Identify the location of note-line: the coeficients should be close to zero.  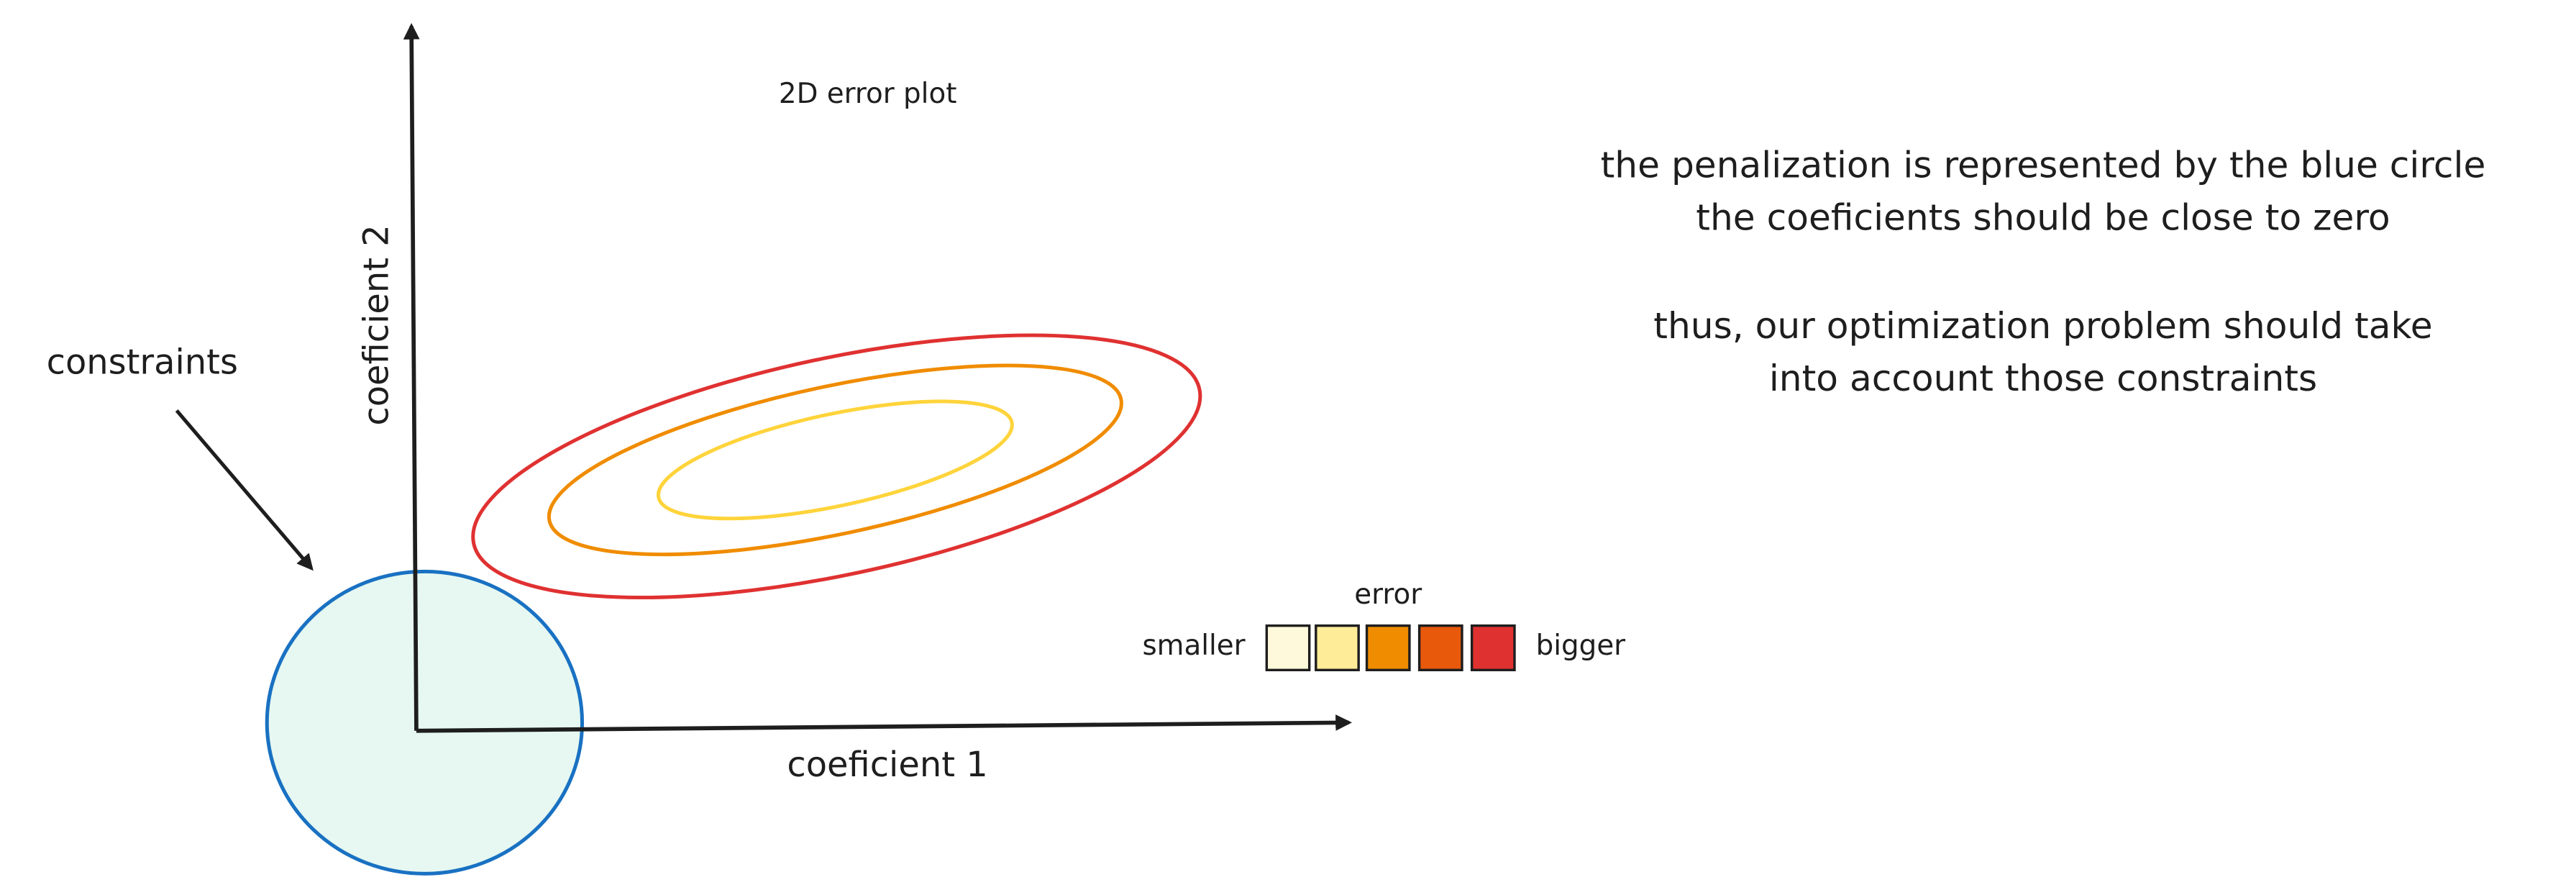
(2043, 217).